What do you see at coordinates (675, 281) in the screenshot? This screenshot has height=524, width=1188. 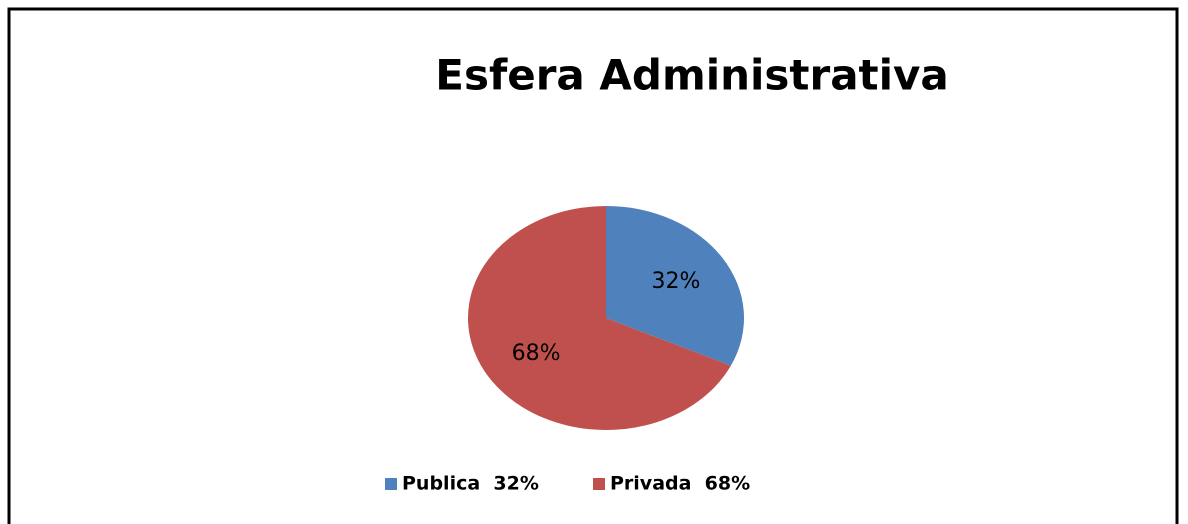 I see `data-label: 32%` at bounding box center [675, 281].